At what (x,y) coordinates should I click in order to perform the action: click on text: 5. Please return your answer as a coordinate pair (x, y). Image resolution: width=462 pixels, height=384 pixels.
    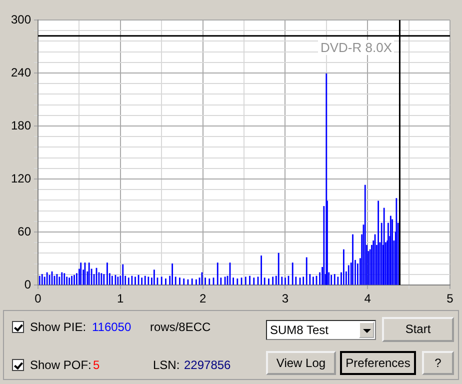
    Looking at the image, I should click on (96, 365).